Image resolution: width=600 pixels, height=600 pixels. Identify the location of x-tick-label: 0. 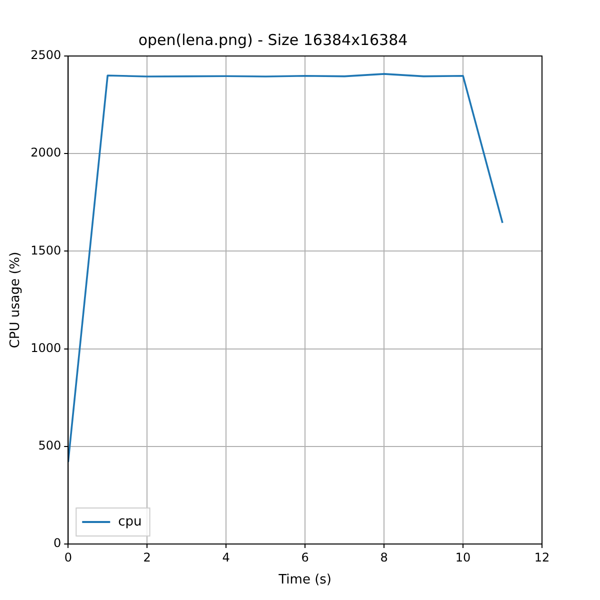
(68, 557).